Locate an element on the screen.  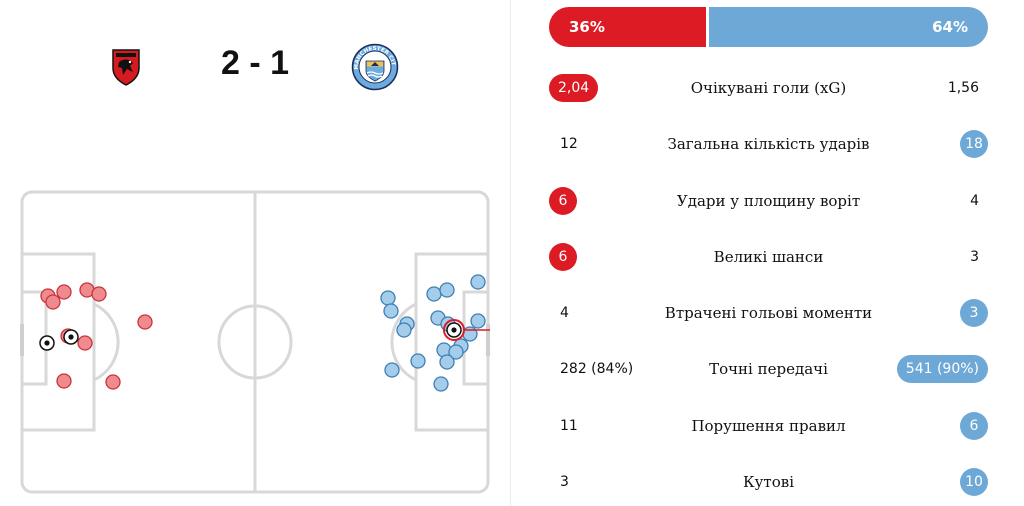
right-penalty-arc is located at coordinates (403, 342).